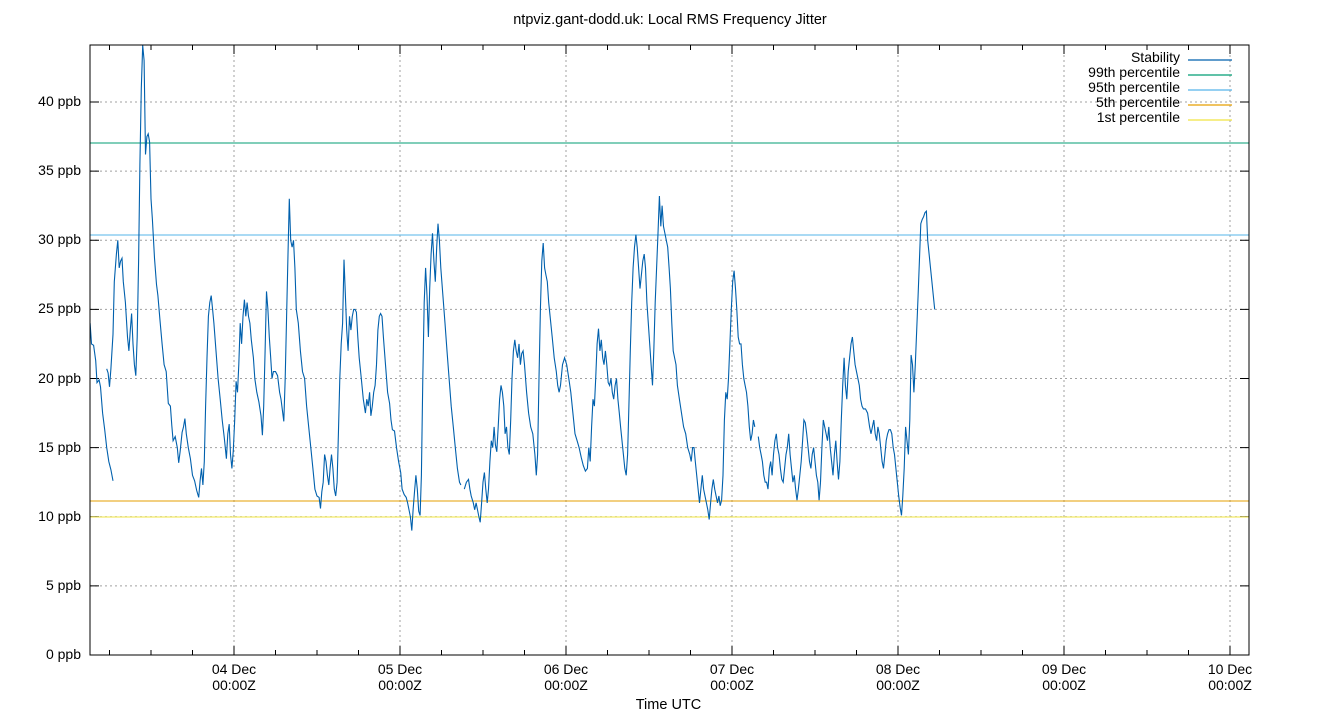  What do you see at coordinates (1064, 677) in the screenshot?
I see `x-tick-label: 09 Dec 00:00Z` at bounding box center [1064, 677].